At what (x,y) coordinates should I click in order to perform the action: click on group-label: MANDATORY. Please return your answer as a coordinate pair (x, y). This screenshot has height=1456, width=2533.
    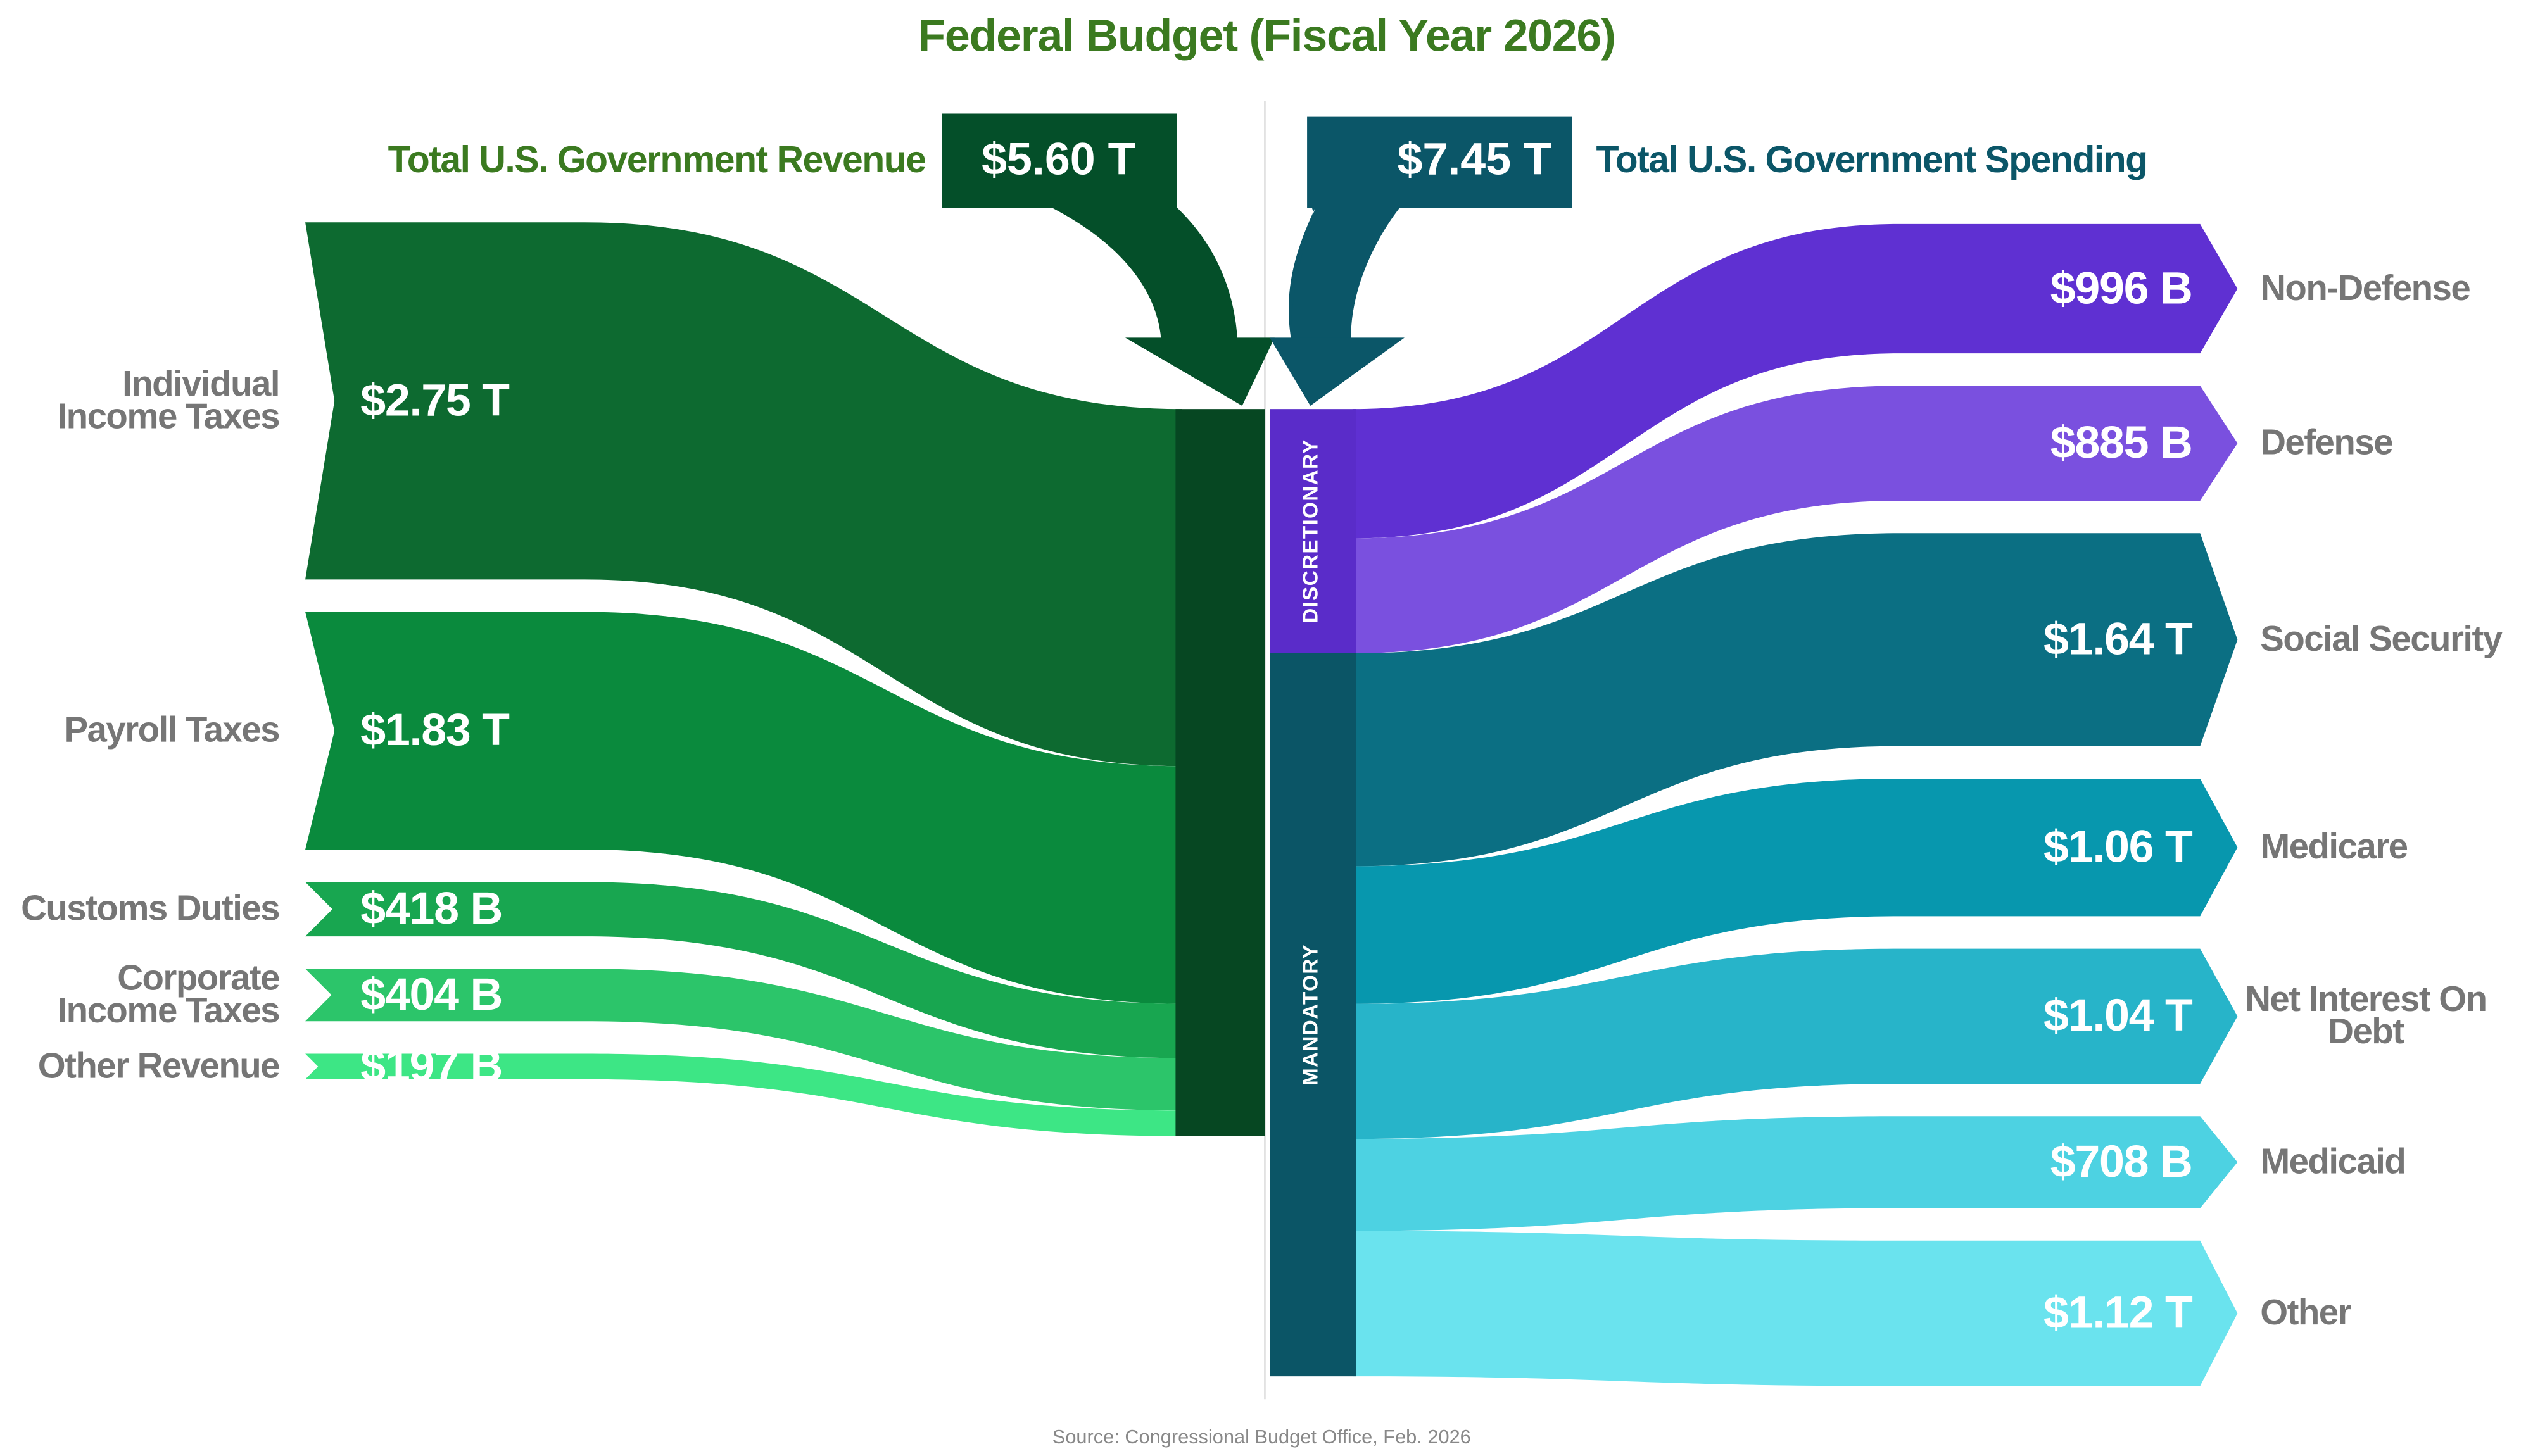
    Looking at the image, I should click on (1311, 1015).